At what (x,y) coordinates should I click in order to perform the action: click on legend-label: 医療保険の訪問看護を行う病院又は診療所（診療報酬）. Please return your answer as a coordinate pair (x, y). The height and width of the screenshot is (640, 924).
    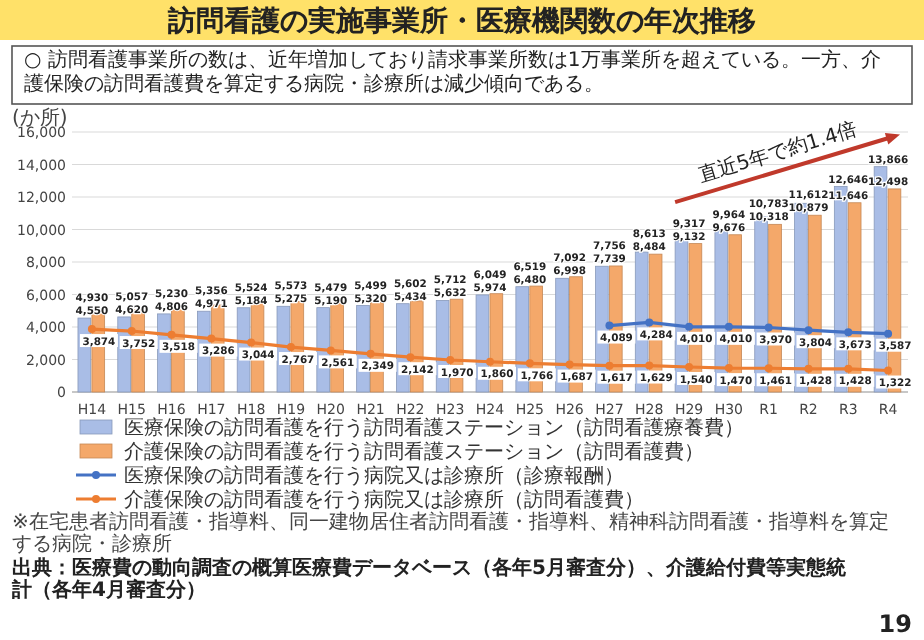
    Looking at the image, I should click on (374, 476).